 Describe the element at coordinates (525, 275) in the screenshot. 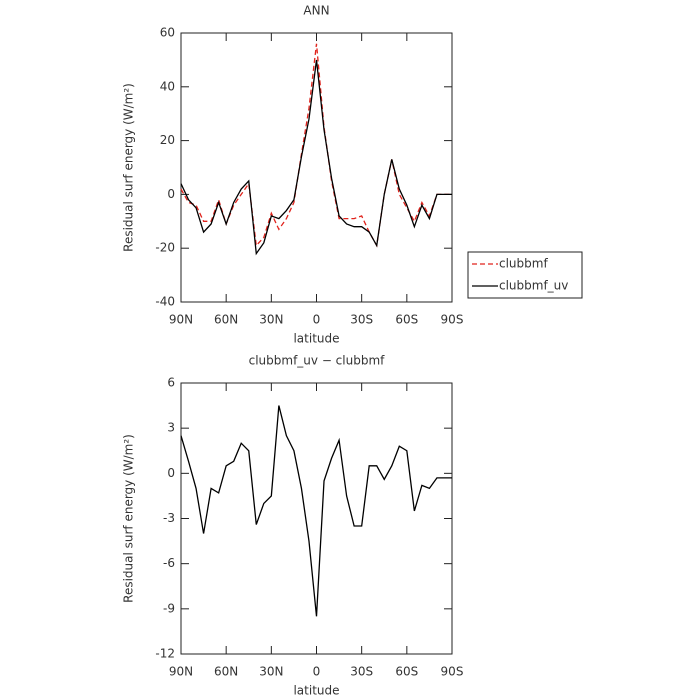

I see `legend-box` at that location.